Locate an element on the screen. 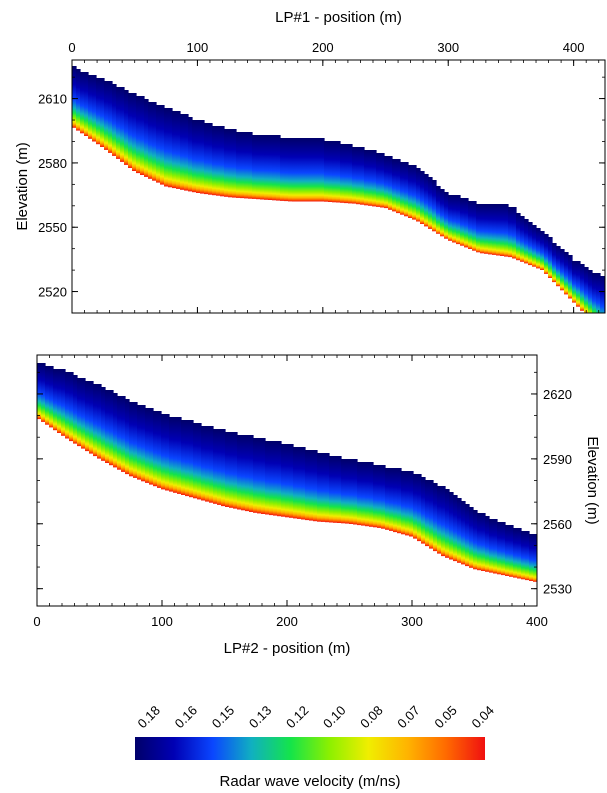 The width and height of the screenshot is (607, 793). colorbar-tick-label: 0.08 is located at coordinates (371, 717).